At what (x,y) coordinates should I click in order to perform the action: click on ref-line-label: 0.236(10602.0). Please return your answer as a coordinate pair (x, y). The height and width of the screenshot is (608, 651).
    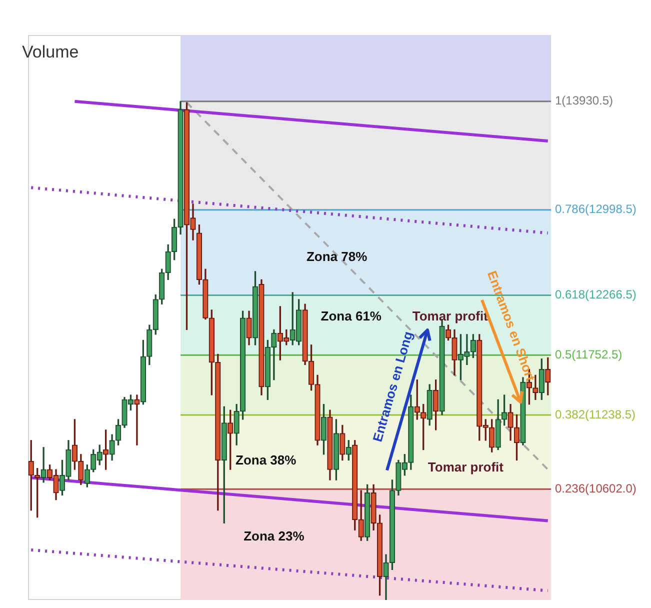
    Looking at the image, I should click on (595, 488).